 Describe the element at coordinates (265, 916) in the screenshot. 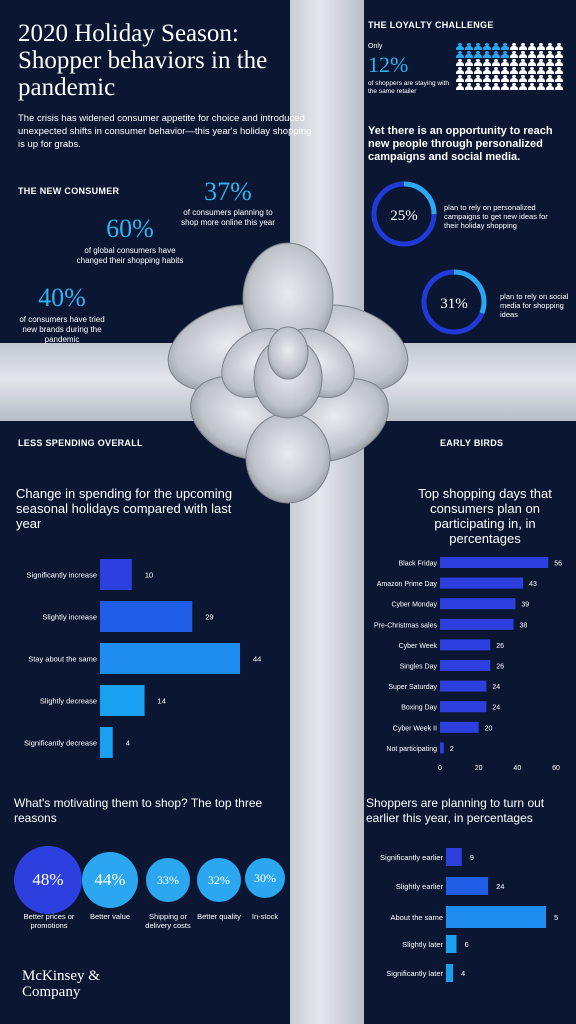

I see `motivation-label: In-stock` at that location.